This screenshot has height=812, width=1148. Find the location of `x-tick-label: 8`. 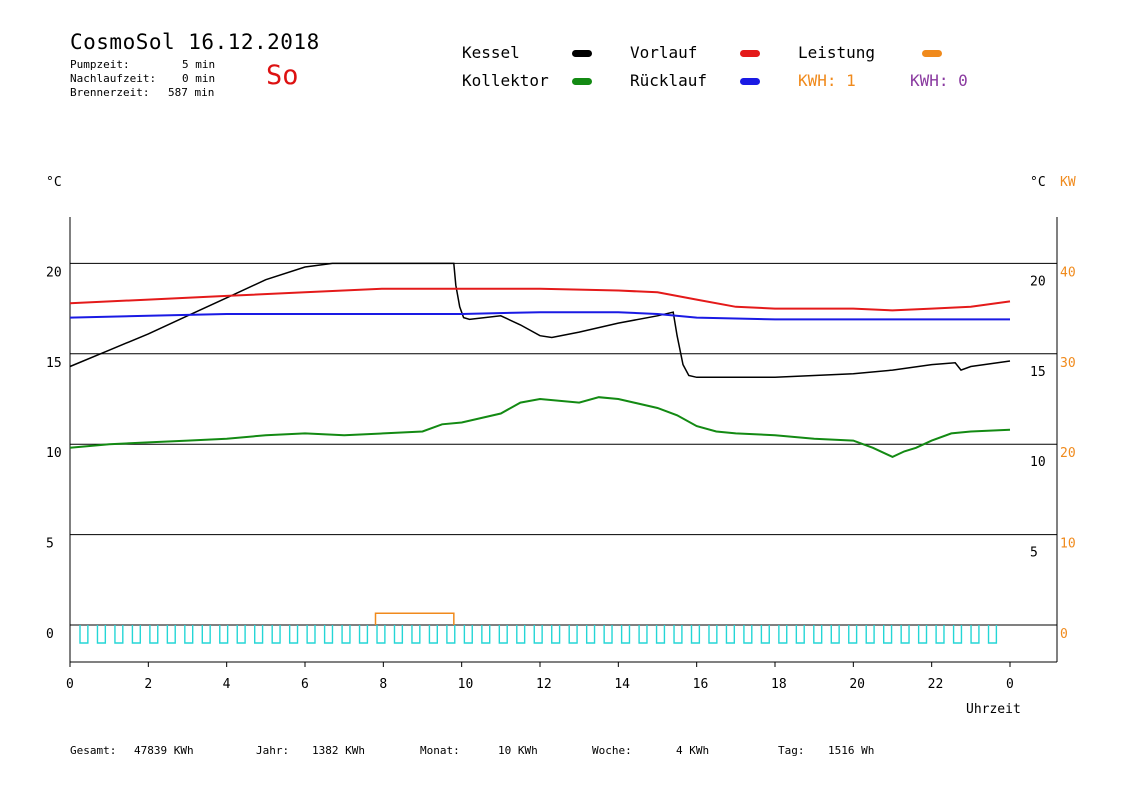

x-tick-label: 8 is located at coordinates (383, 684).